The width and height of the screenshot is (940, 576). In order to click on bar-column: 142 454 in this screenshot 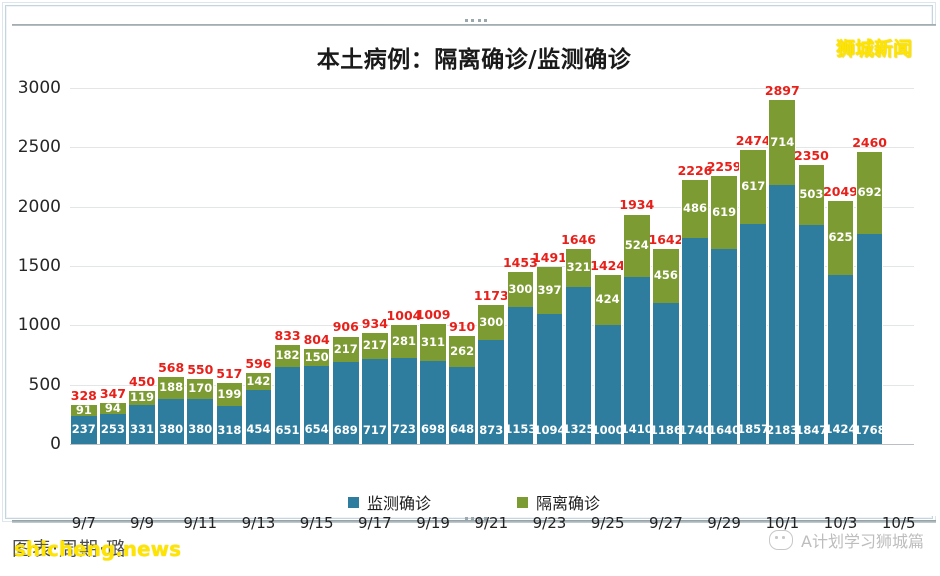, I will do `click(258, 408)`.